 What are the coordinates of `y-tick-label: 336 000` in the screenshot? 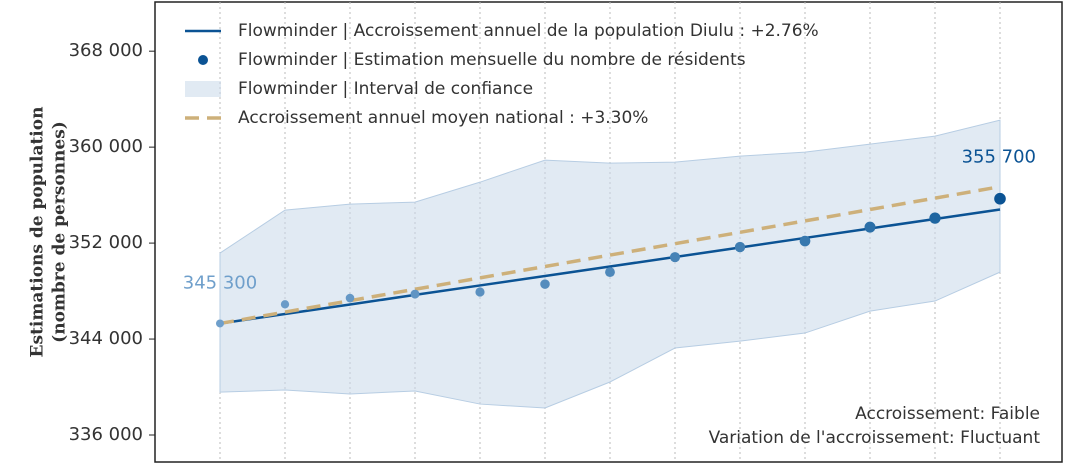 It's located at (106, 434).